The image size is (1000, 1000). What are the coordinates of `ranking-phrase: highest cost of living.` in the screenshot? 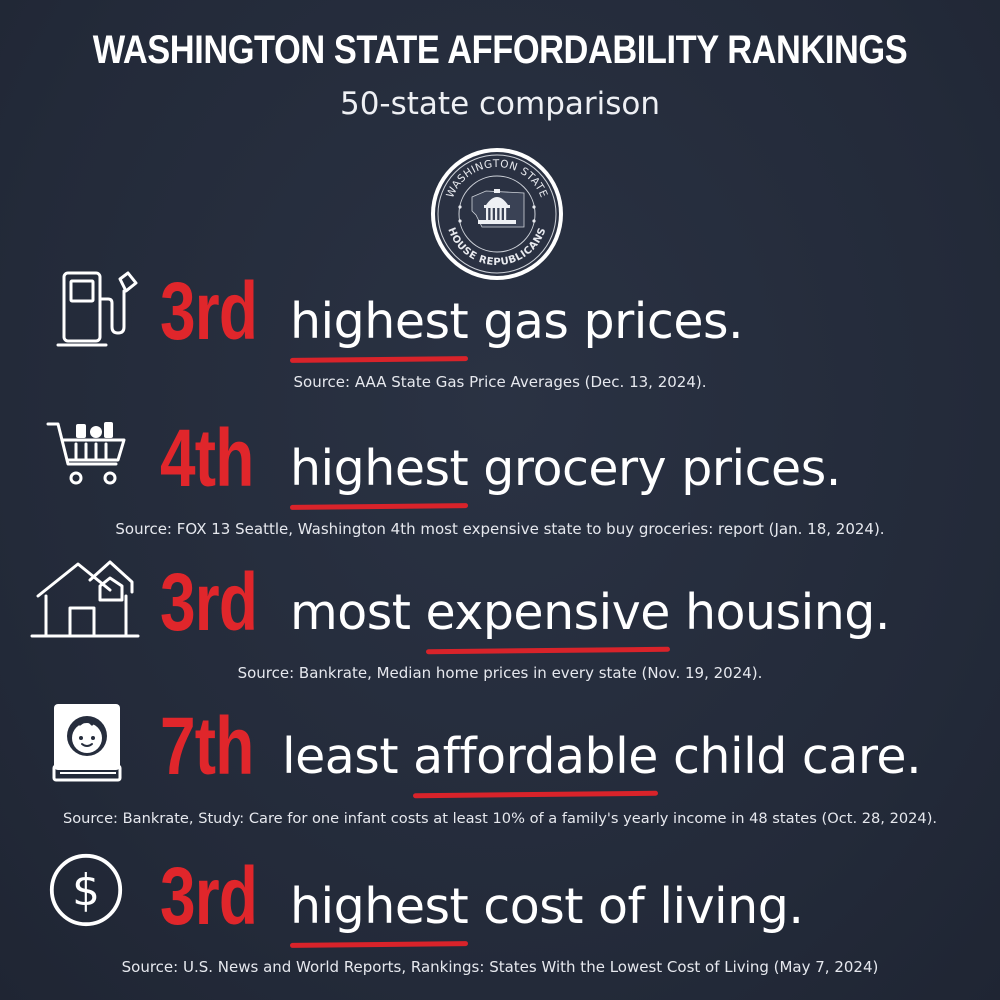 It's located at (547, 906).